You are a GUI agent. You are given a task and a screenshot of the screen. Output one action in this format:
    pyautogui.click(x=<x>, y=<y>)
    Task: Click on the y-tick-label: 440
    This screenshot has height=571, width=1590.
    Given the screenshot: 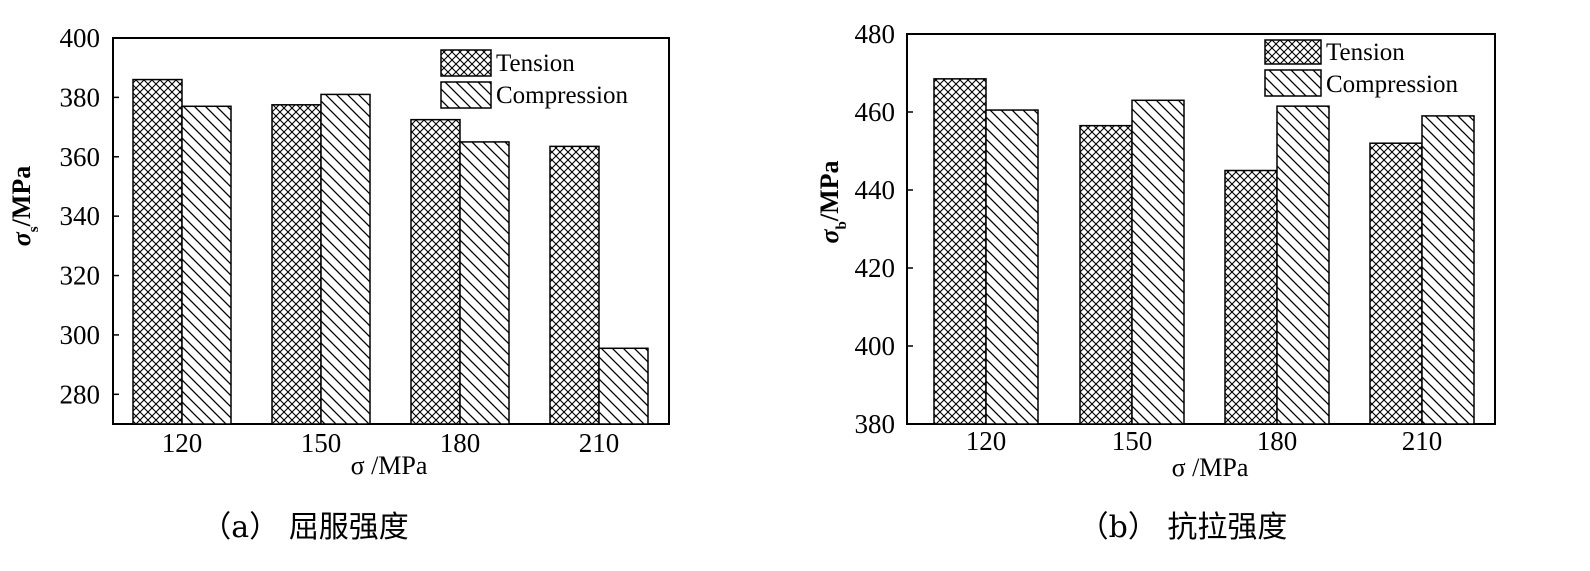 What is the action you would take?
    pyautogui.click(x=875, y=190)
    